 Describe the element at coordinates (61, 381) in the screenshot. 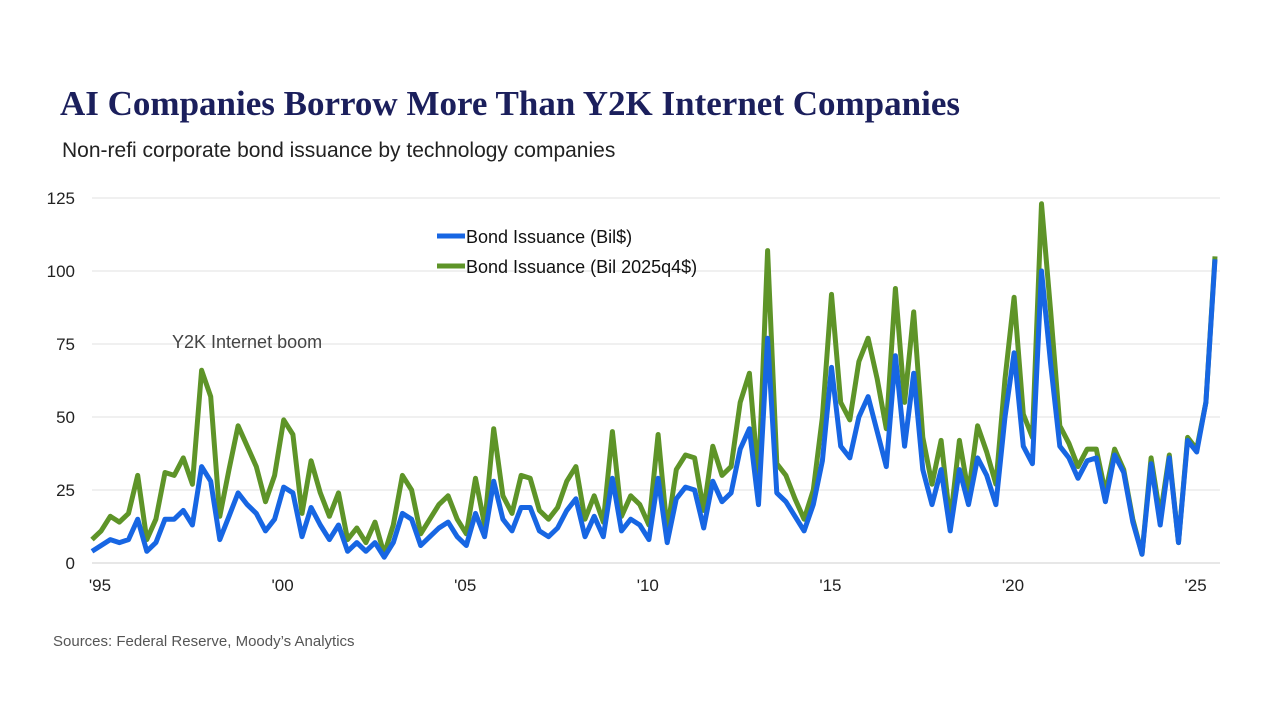

I see `y-axis-ticks: 0 25 50 75 100 125` at that location.